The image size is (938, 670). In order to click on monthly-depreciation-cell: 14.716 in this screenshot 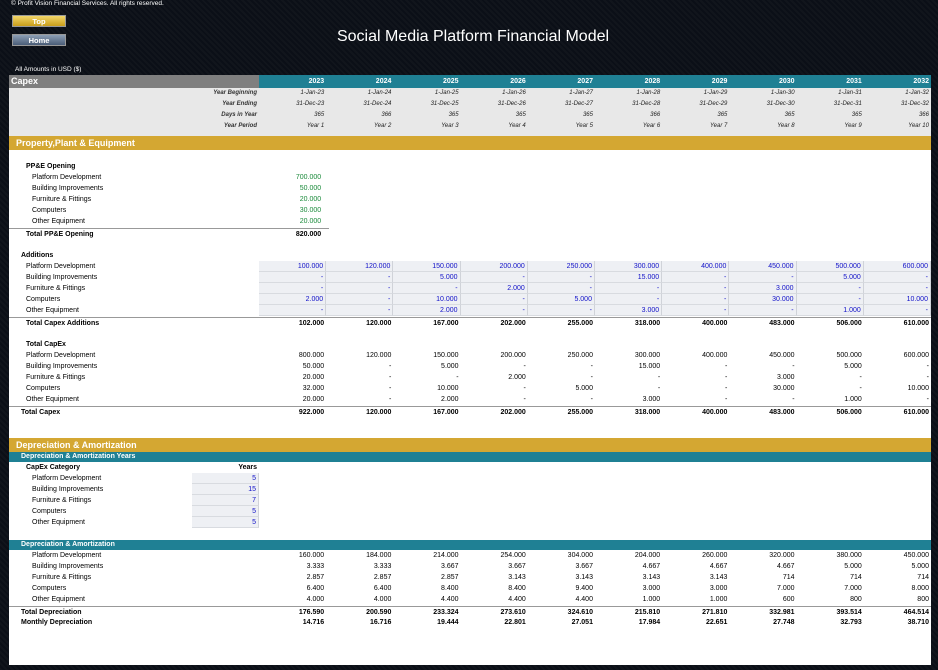, I will do `click(313, 622)`.